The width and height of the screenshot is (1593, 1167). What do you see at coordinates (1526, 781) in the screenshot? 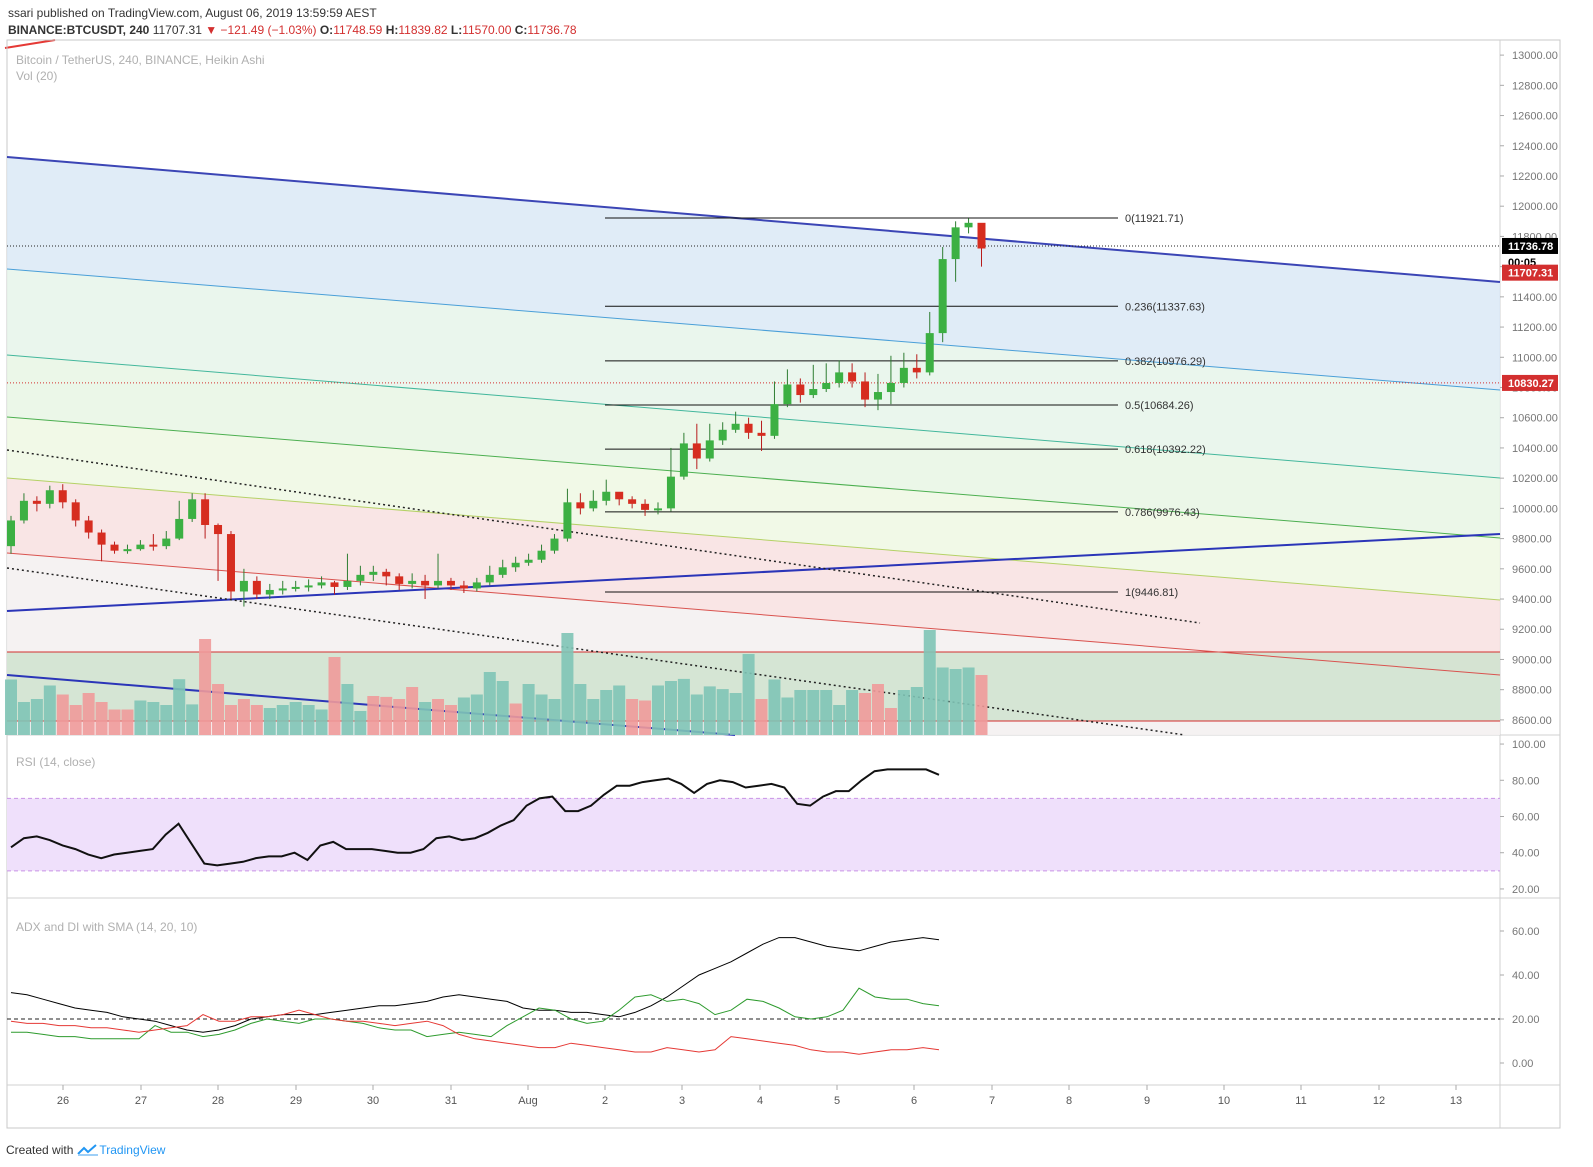
I see `rsi-tick-label: 80.00` at bounding box center [1526, 781].